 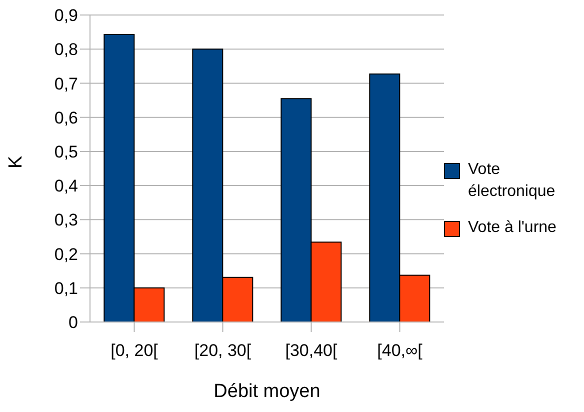 What do you see at coordinates (66, 186) in the screenshot?
I see `y-tick-label: 0,4` at bounding box center [66, 186].